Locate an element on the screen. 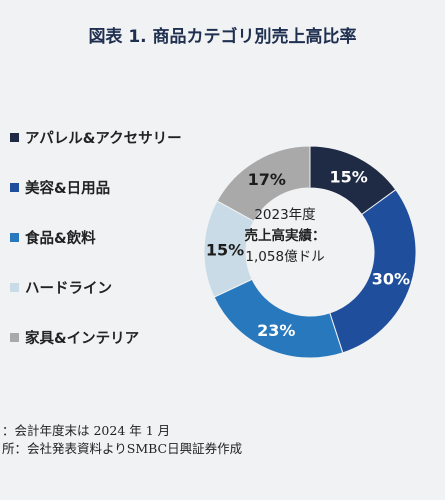 The height and width of the screenshot is (500, 445). center-label: 売上高実績： is located at coordinates (285, 236).